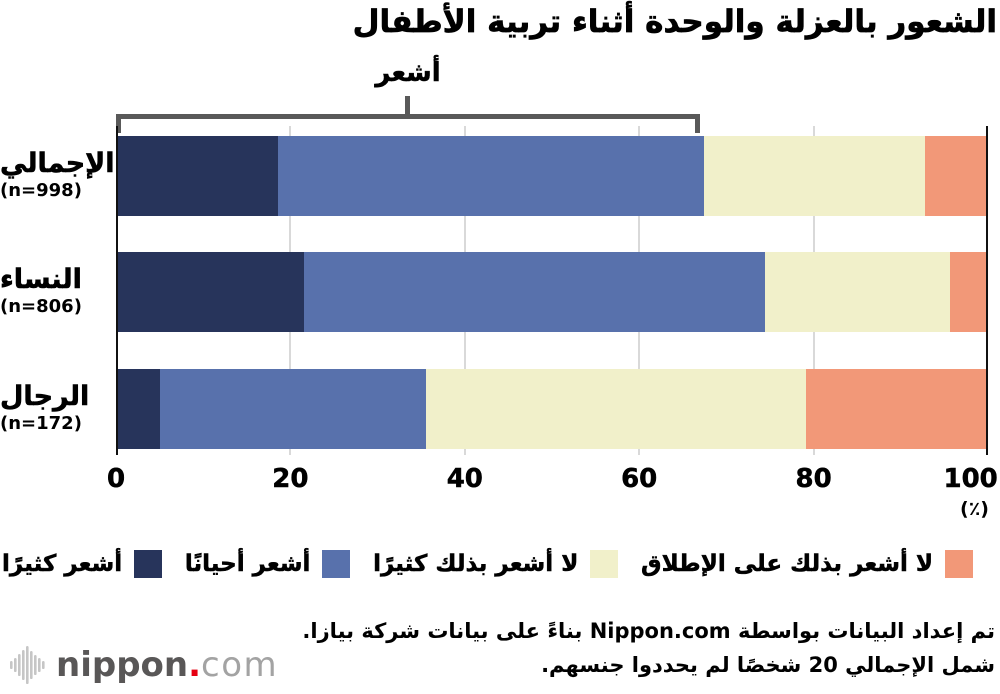 The height and width of the screenshot is (694, 1000). I want to click on legend-item: أشعر كثيرًا, so click(82, 564).